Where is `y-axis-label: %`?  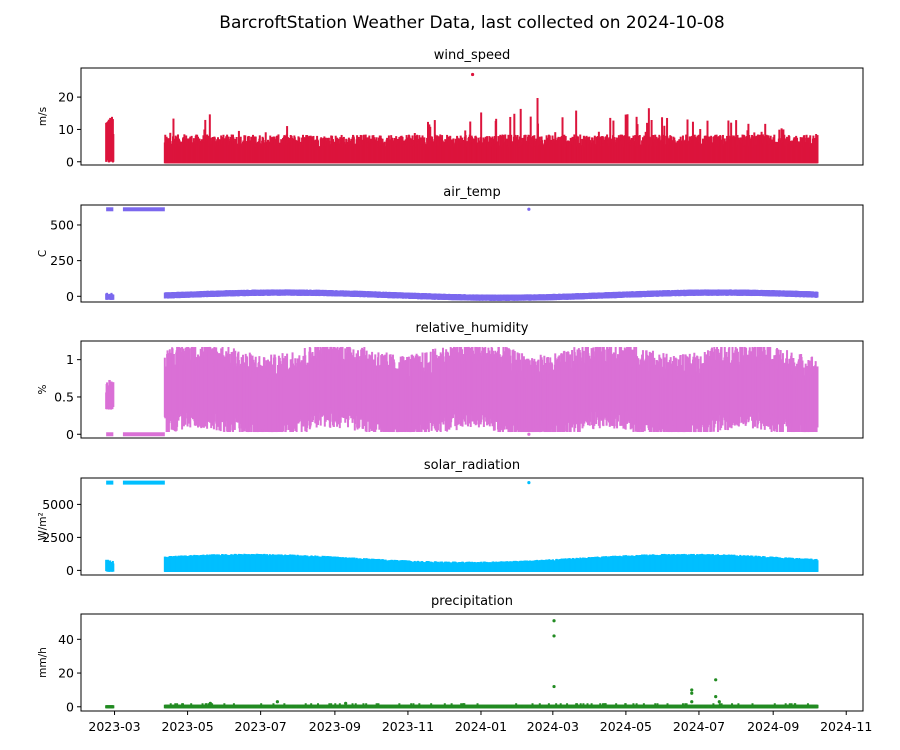
y-axis-label: % is located at coordinates (43, 389).